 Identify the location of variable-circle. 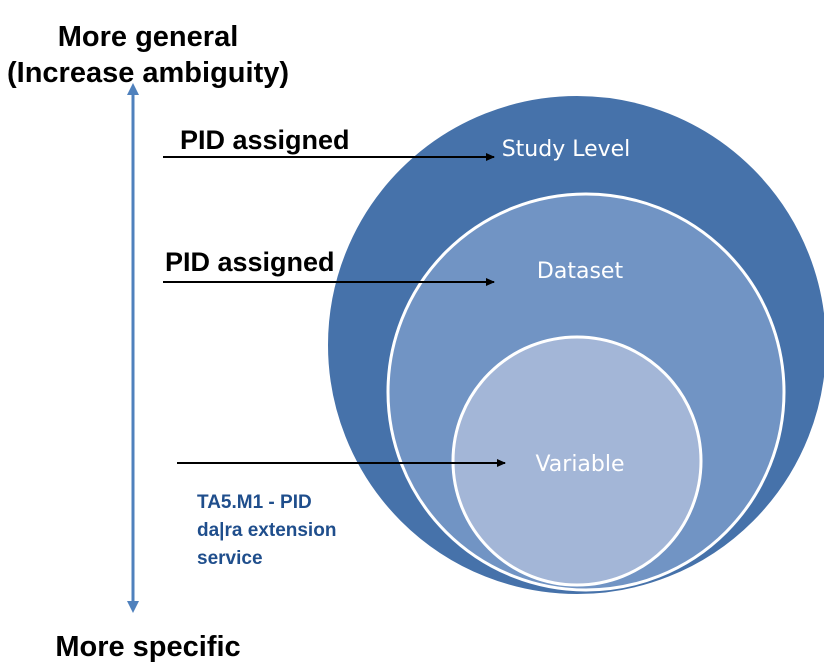
(577, 461).